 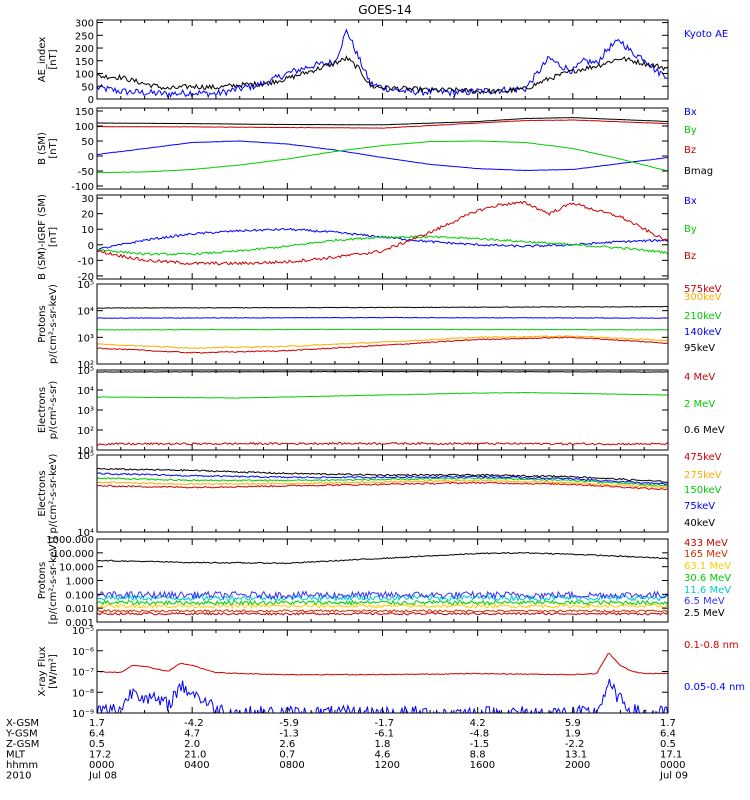 What do you see at coordinates (710, 1) in the screenshot?
I see `legend-label: Themis AE` at bounding box center [710, 1].